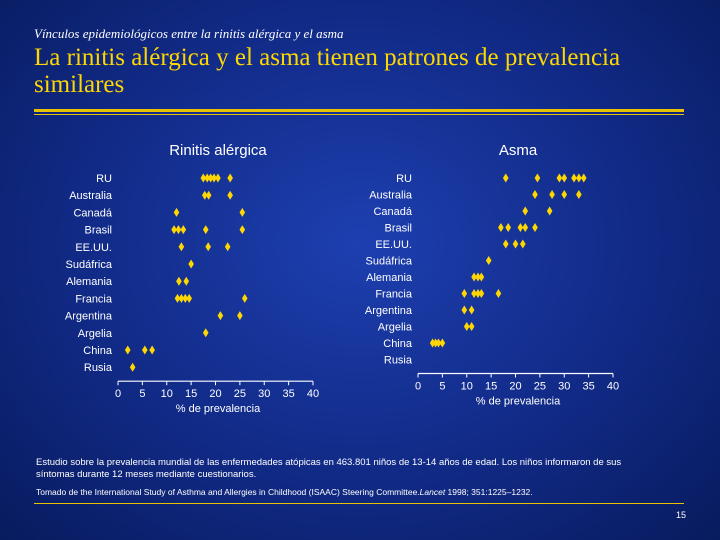  I want to click on citation-details: 1998; 351:1225–1232., so click(489, 492).